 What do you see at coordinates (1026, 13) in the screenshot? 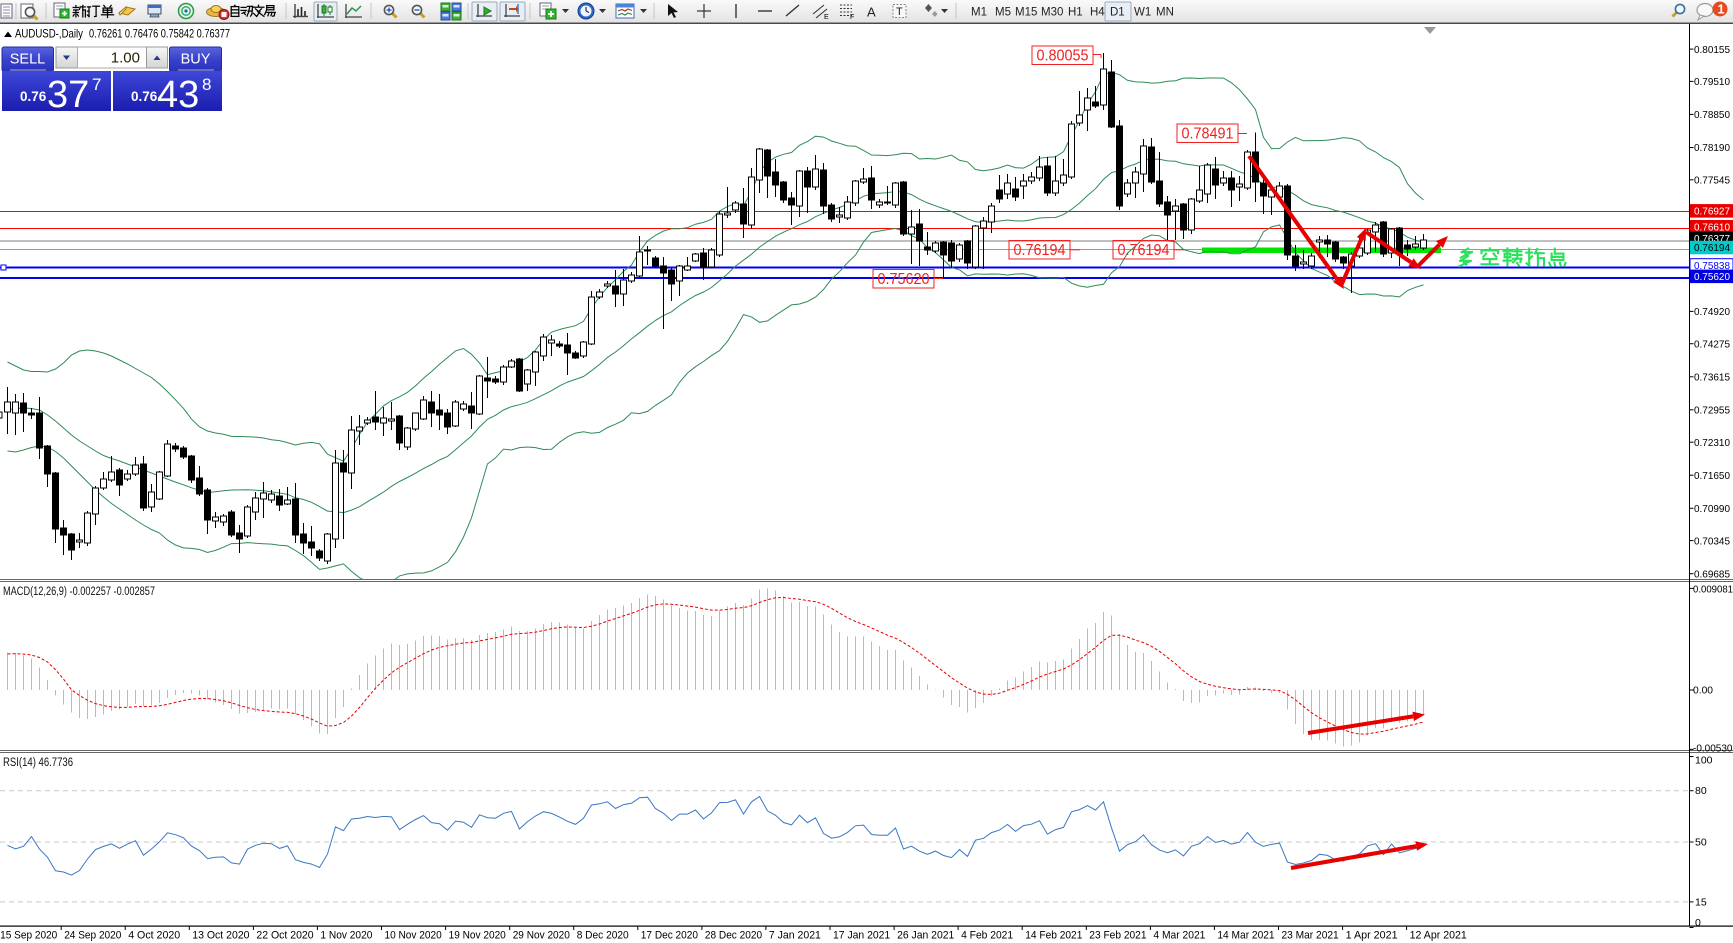
I see `svg-text: M15` at bounding box center [1026, 13].